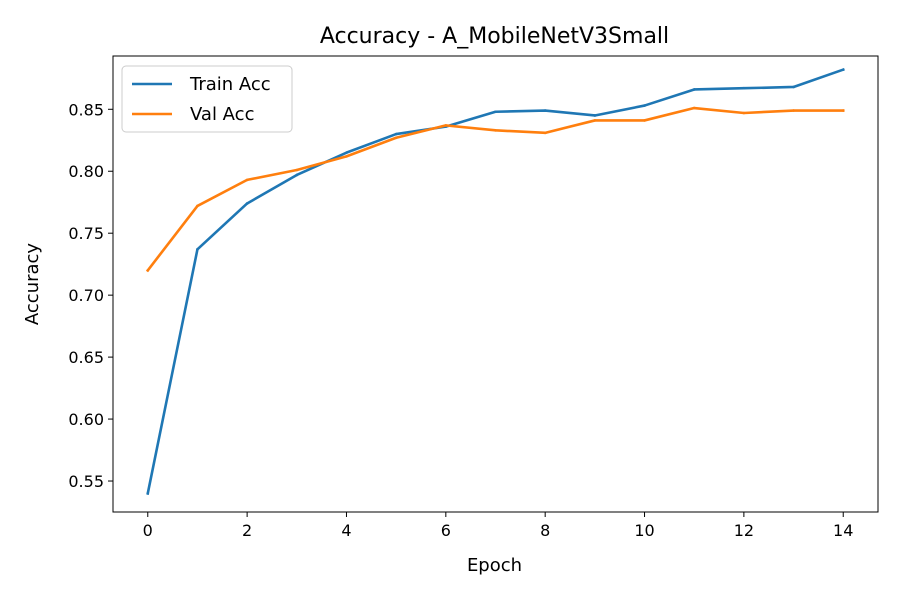 The height and width of the screenshot is (600, 900). I want to click on x-tick-label: 0, so click(148, 530).